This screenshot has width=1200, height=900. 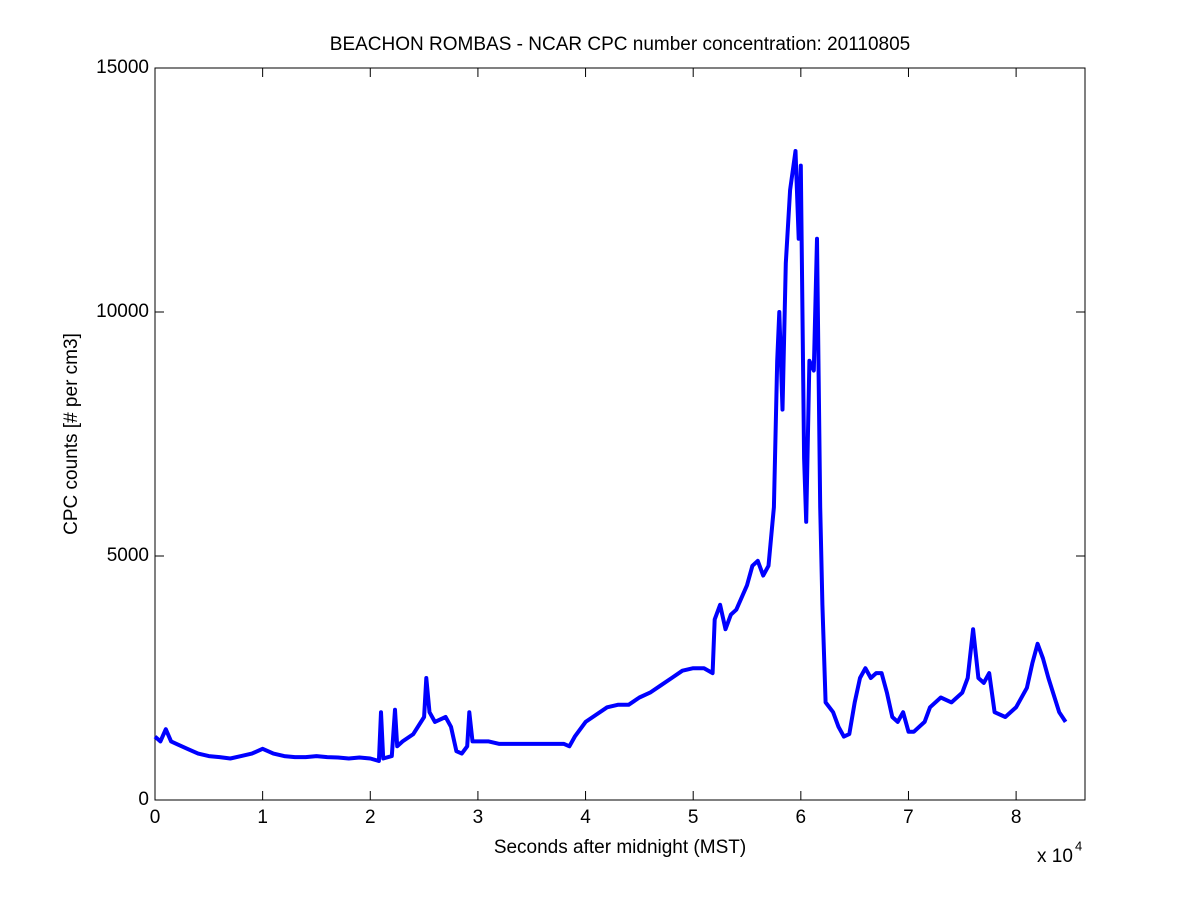 I want to click on x-tick-label: 4, so click(x=585, y=817).